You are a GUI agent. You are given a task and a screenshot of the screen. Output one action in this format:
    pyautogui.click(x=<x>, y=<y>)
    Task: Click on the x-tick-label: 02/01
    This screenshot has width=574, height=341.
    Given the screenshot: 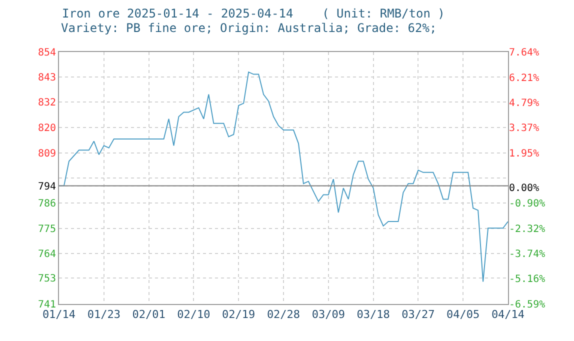 What is the action you would take?
    pyautogui.click(x=149, y=315)
    